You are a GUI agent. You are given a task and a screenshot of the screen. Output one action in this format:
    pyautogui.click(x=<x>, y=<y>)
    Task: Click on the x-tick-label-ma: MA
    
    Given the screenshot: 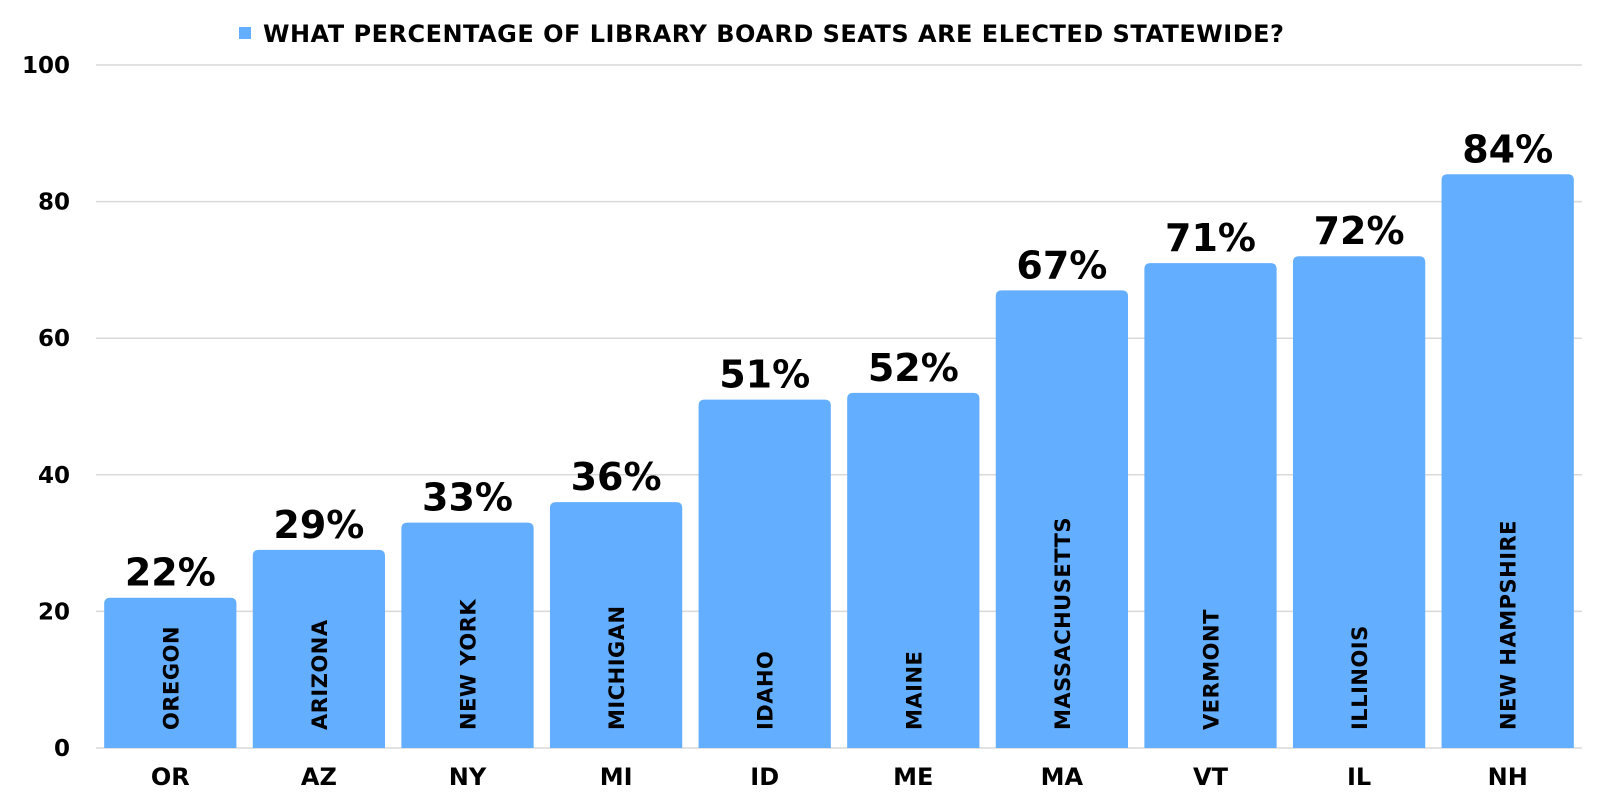 What is the action you would take?
    pyautogui.click(x=1062, y=777)
    